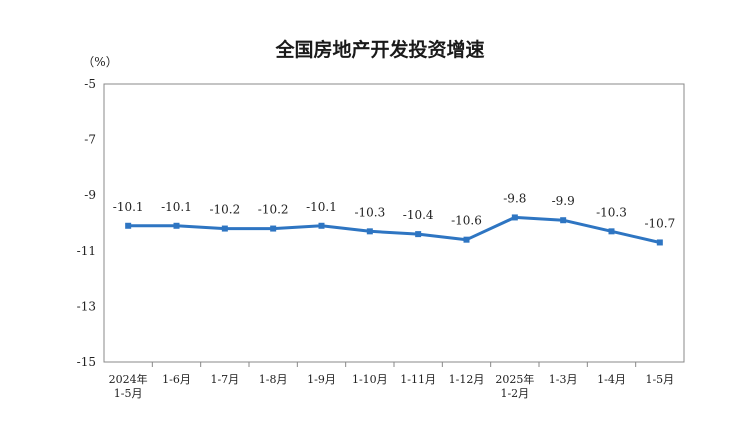 The width and height of the screenshot is (736, 436). I want to click on series-line, so click(394, 229).